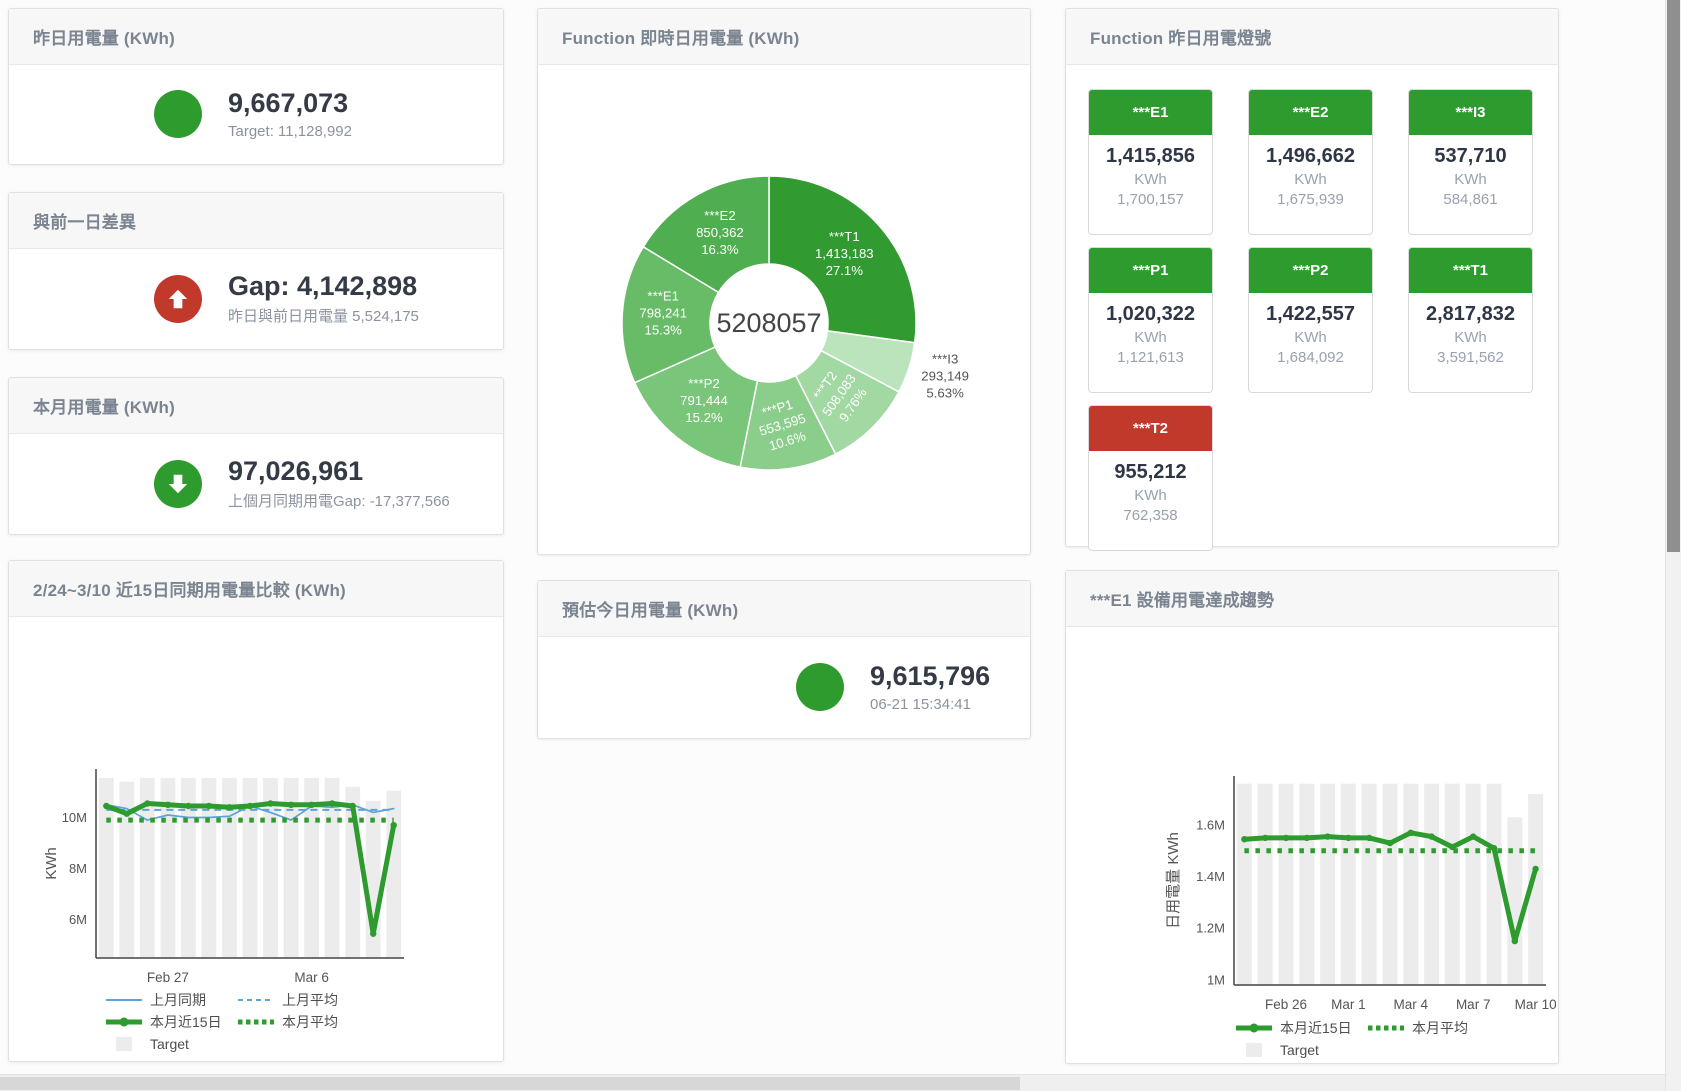 This screenshot has height=1091, width=1681. What do you see at coordinates (1286, 1004) in the screenshot?
I see `svg-text: Feb 26` at bounding box center [1286, 1004].